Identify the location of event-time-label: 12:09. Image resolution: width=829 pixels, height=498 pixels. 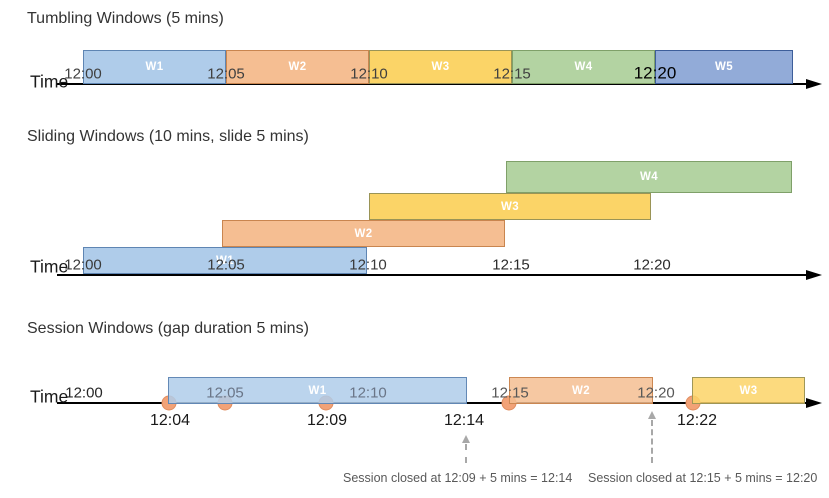
(327, 420).